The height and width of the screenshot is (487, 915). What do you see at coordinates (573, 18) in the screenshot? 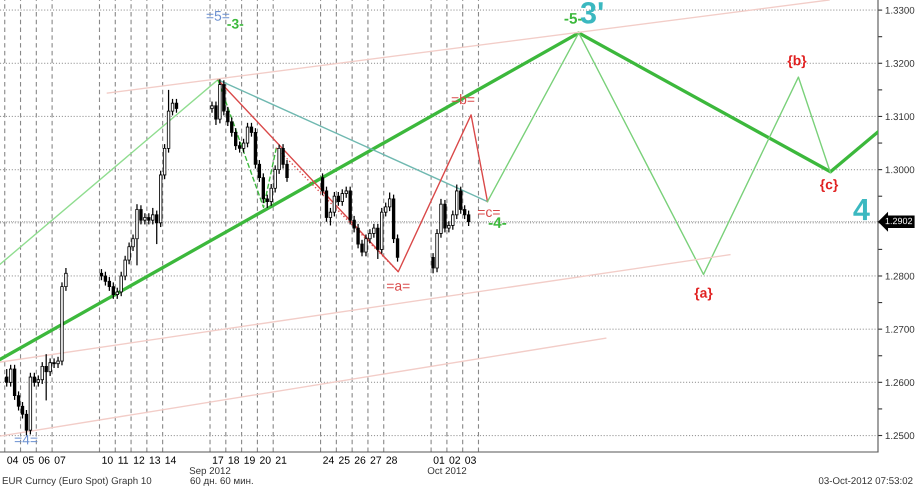
I see `annotation: -5-` at bounding box center [573, 18].